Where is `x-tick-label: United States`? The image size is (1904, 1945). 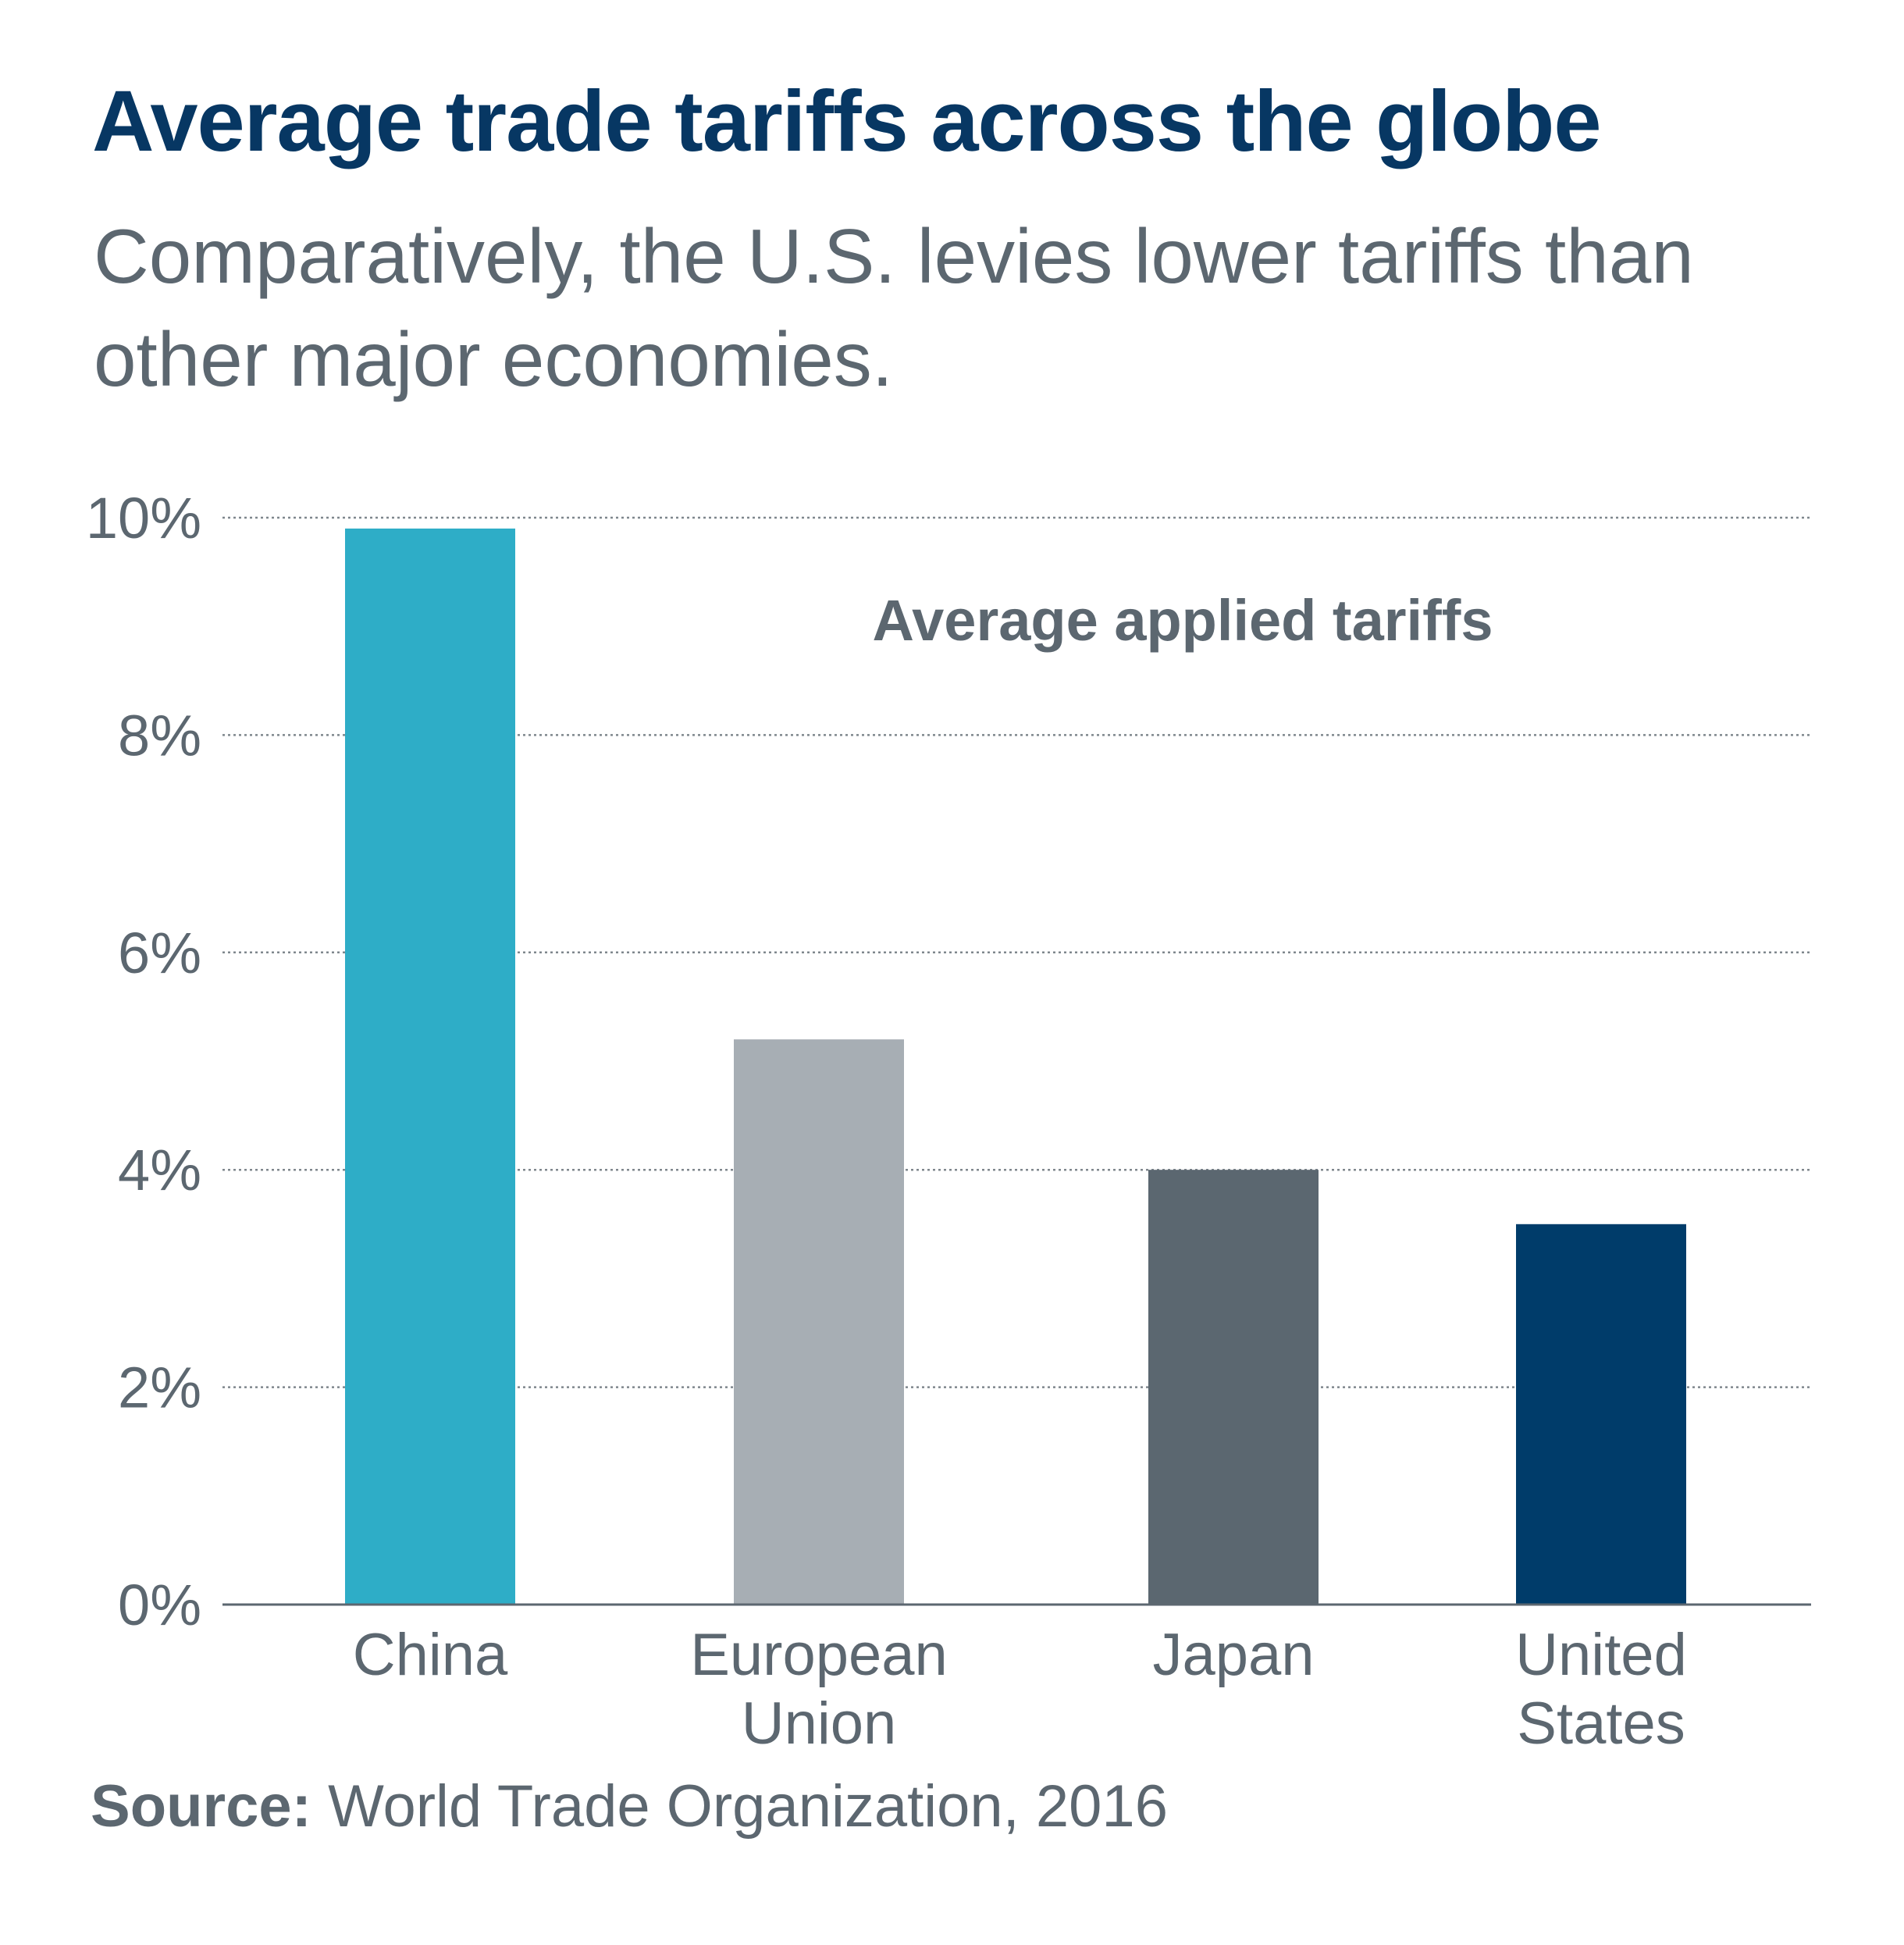
x-tick-label: United States is located at coordinates (1601, 1689).